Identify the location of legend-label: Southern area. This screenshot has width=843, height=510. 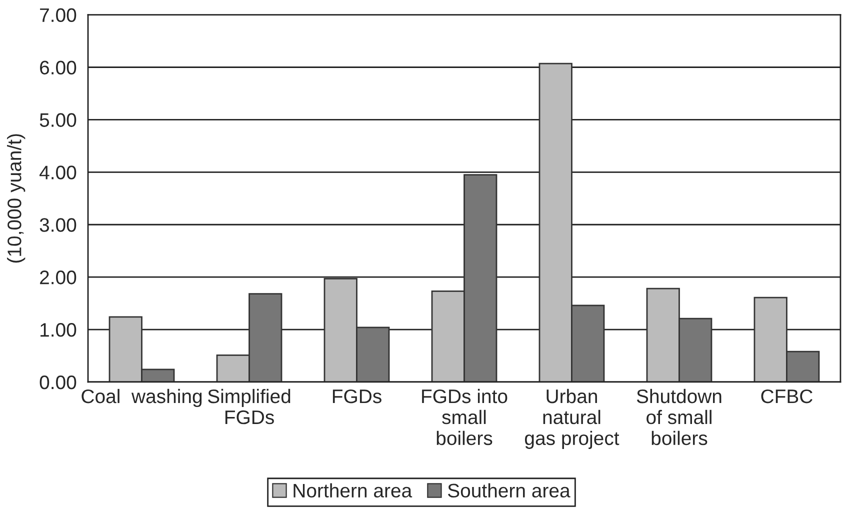
(509, 490).